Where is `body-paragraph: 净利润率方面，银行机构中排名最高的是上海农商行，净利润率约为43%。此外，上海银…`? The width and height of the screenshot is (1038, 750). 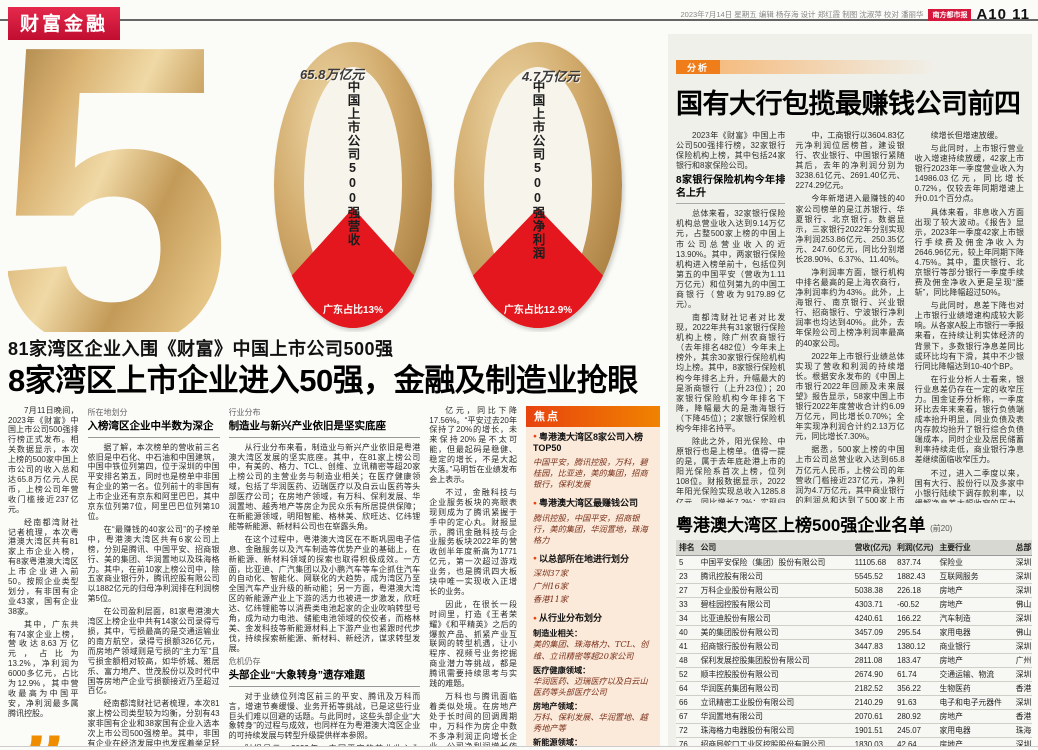
body-paragraph: 净利润率方面，银行机构中排名最高的是上海农商行，净利润率约为43%。此外，上海银… is located at coordinates (850, 308).